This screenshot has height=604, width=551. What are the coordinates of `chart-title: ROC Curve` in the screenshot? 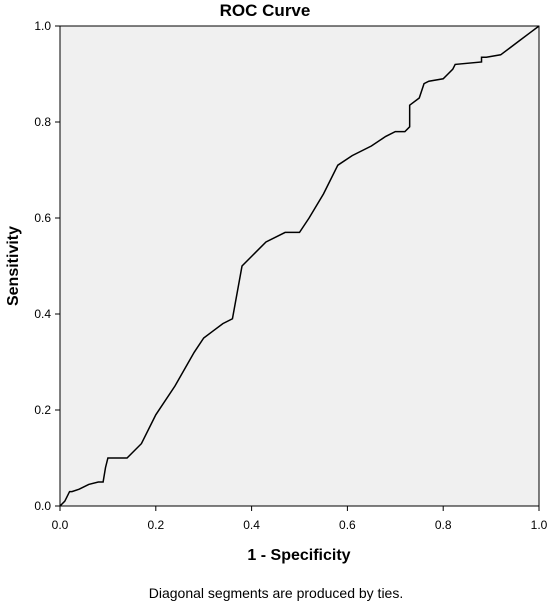 It's located at (265, 10).